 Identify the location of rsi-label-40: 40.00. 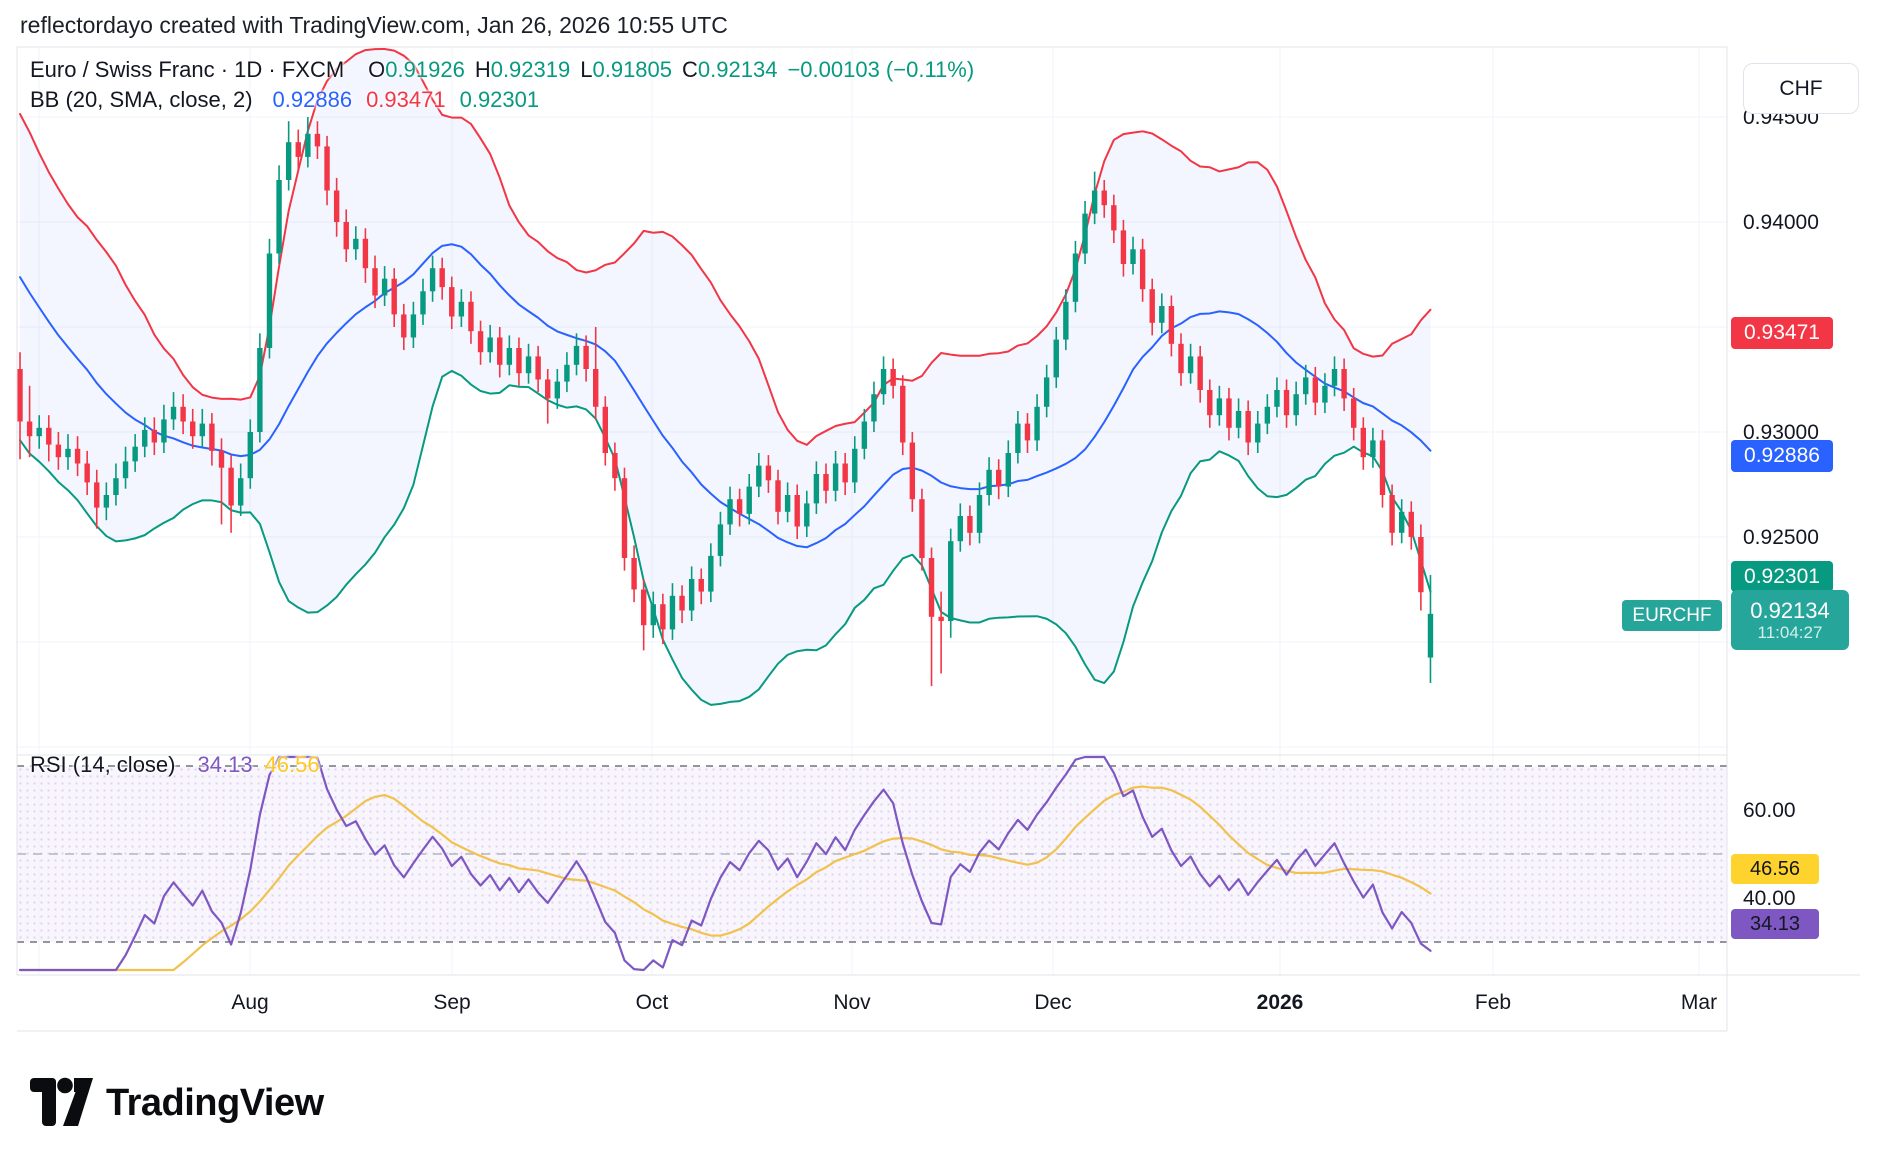
(1769, 898).